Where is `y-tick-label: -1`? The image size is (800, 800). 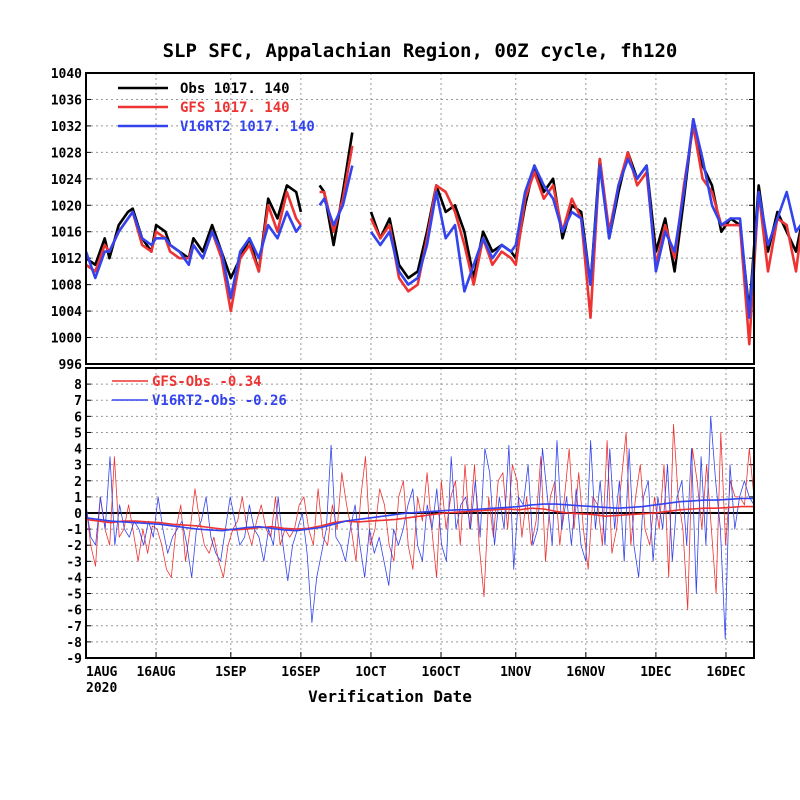 y-tick-label: -1 is located at coordinates (74, 530).